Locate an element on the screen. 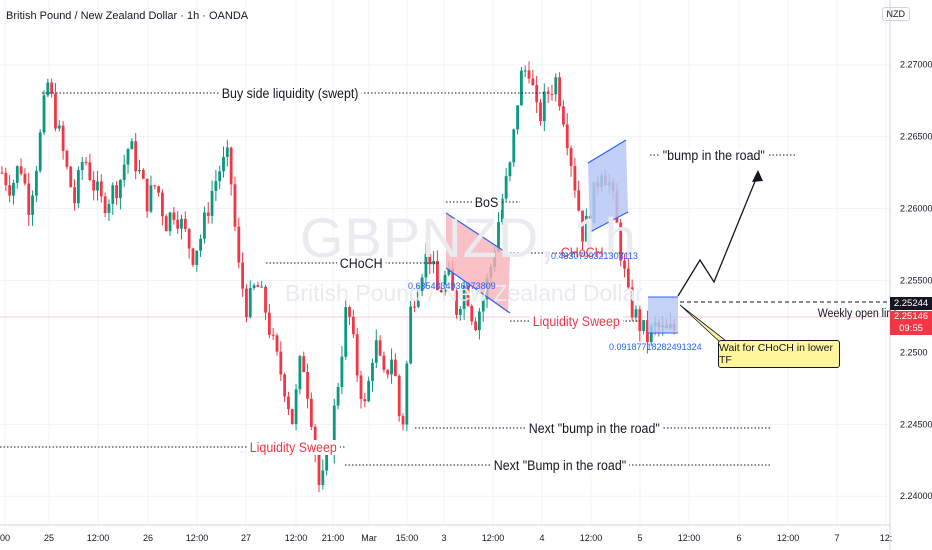  fib-ratio-3: 0.09187718282491324 is located at coordinates (655, 347).